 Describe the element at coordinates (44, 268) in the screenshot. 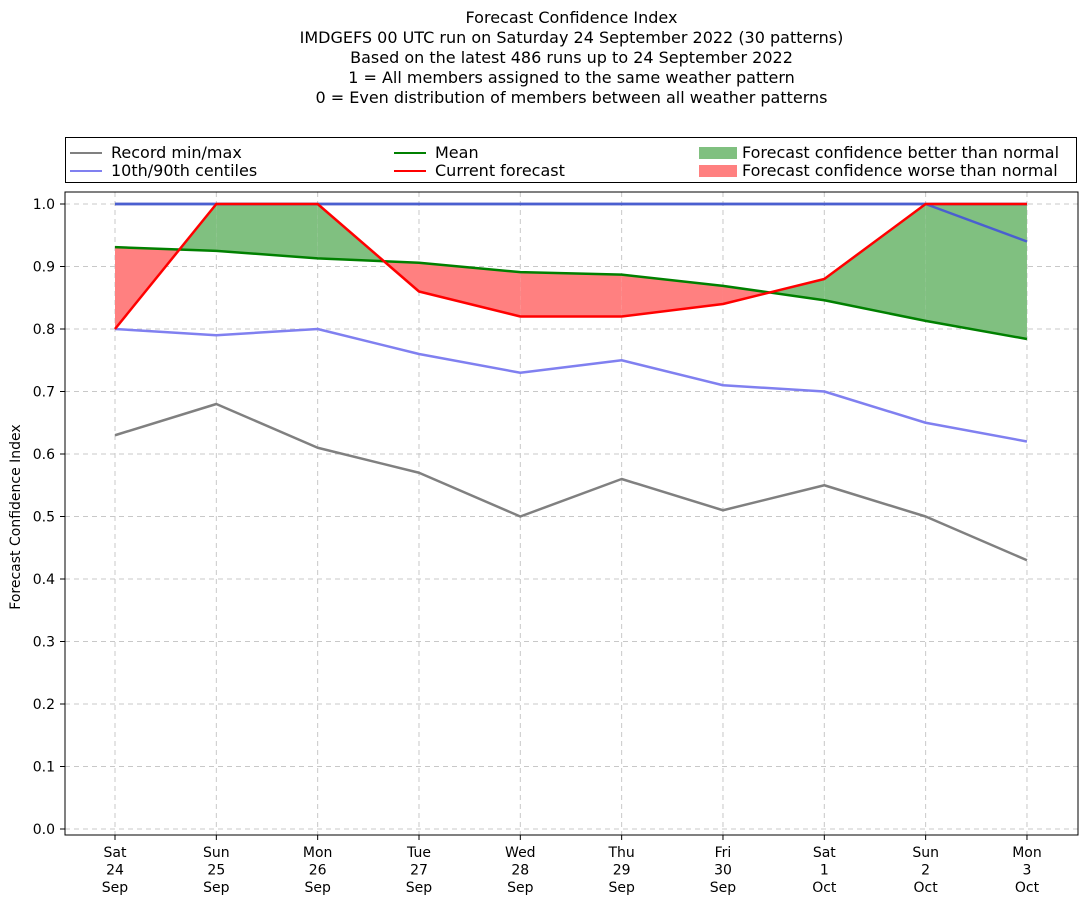

I see `y-tick-label: 0.9` at that location.